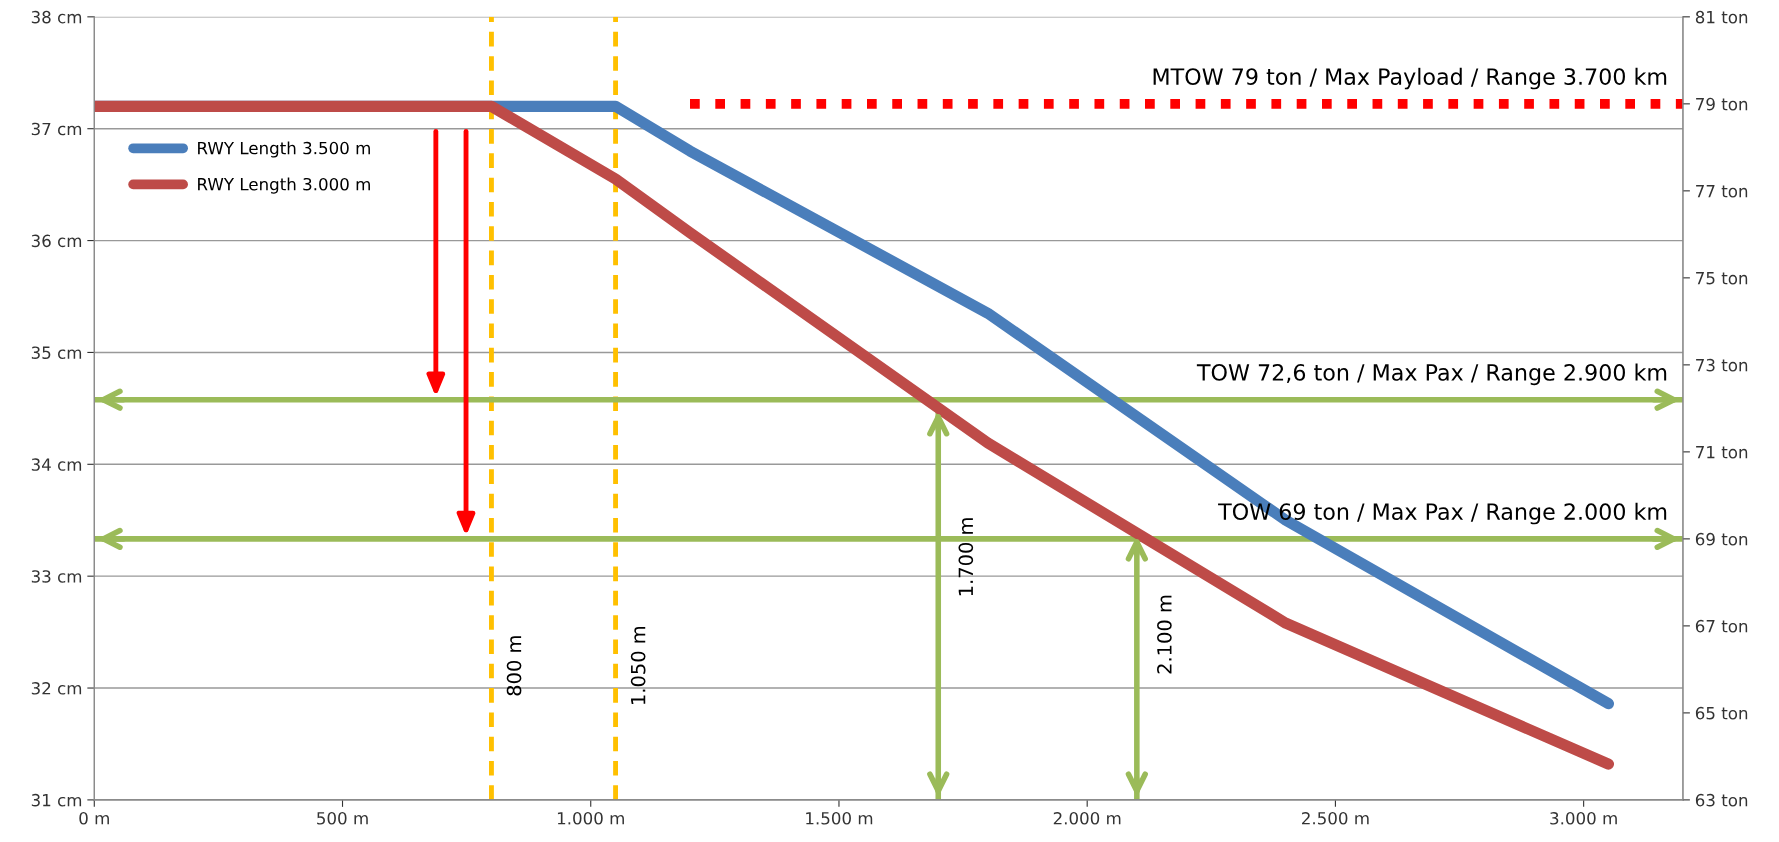  Describe the element at coordinates (1164, 634) in the screenshot. I see `ref-line-label: 2.100 m` at that location.